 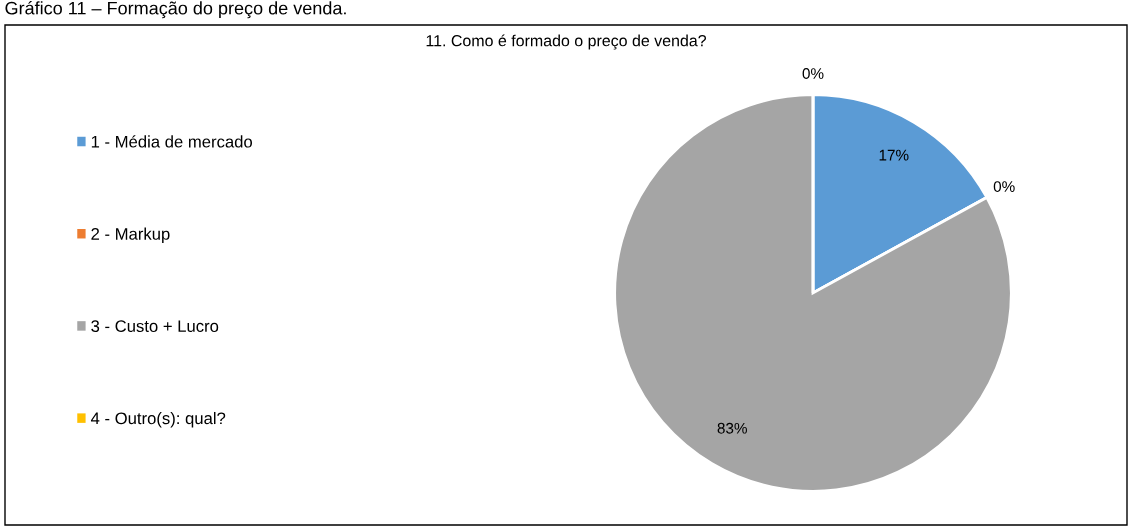 What do you see at coordinates (566, 42) in the screenshot?
I see `chart-title: 11. Como é formado o preço de venda?` at bounding box center [566, 42].